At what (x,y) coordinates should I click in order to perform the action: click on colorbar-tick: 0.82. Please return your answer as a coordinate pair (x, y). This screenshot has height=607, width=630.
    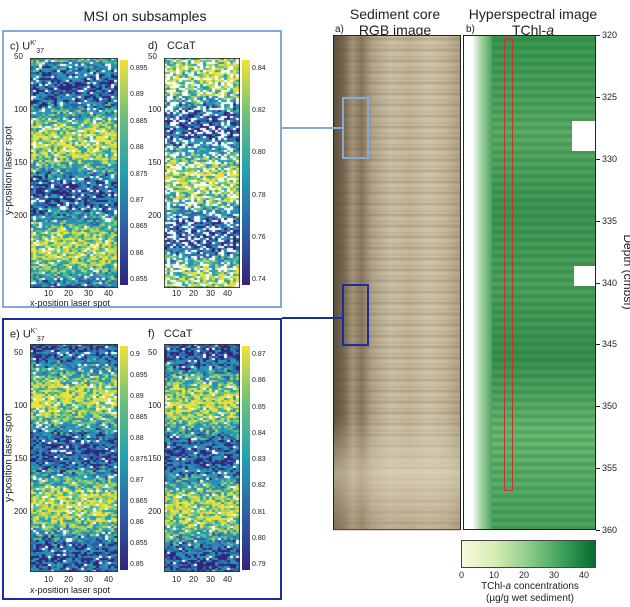
    Looking at the image, I should click on (259, 486).